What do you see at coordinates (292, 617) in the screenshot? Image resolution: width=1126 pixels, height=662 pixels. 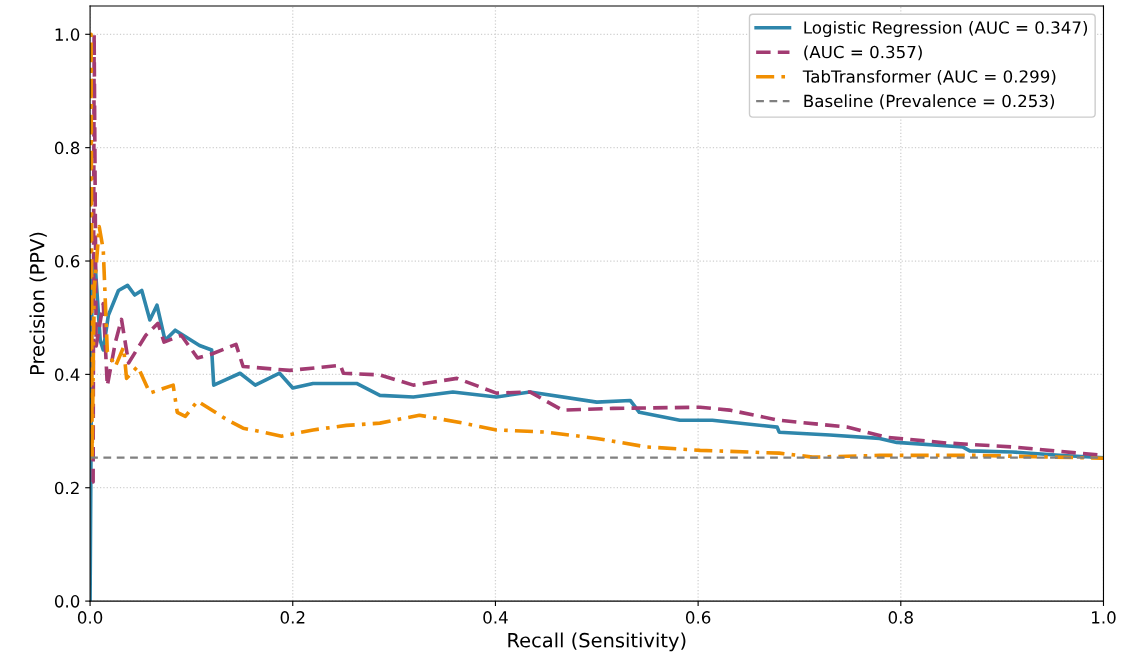 I see `x-tick-label: 0.2` at bounding box center [292, 617].